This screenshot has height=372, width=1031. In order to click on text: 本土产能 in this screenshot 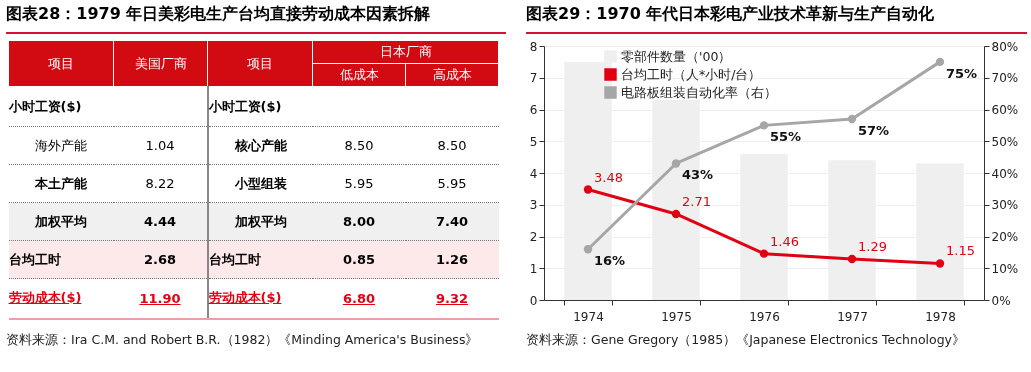, I will do `click(61, 183)`.